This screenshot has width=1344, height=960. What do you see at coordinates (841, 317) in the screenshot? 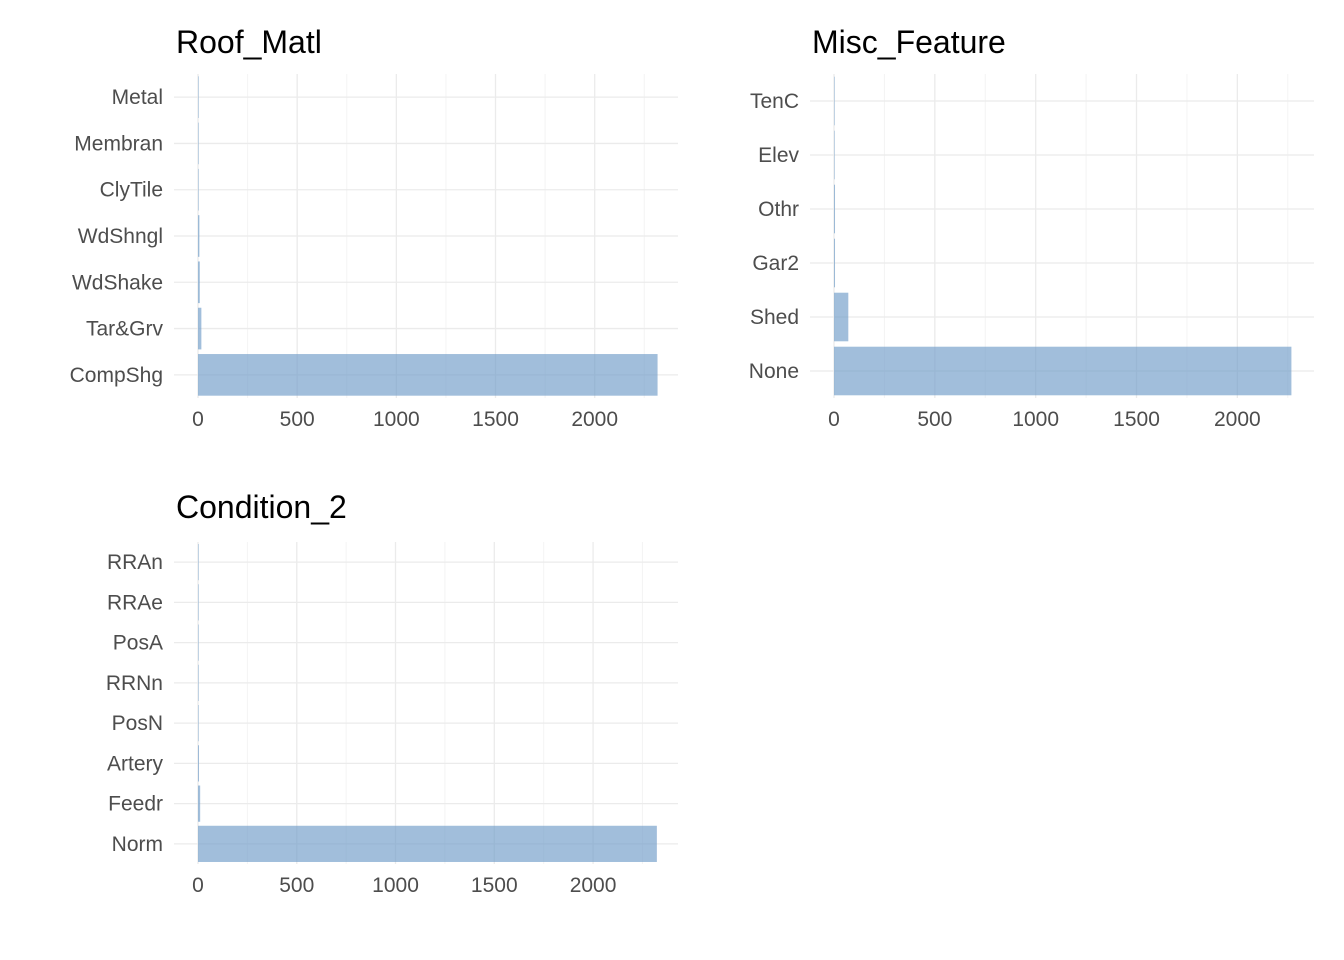
I see `misc-feature-bar-shed` at bounding box center [841, 317].